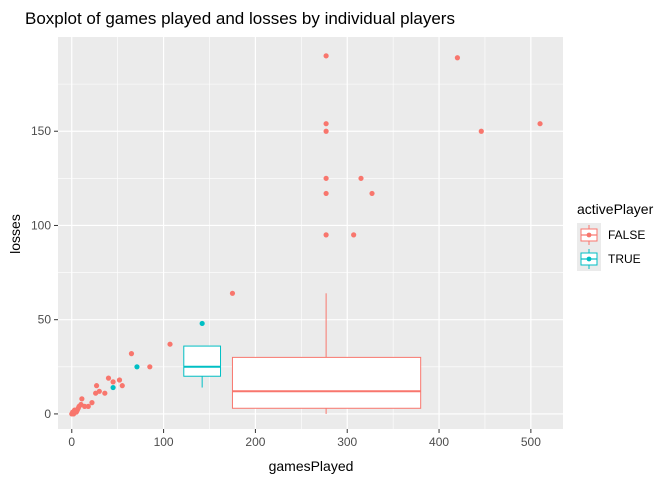  I want to click on legend-key-true: TRUE, so click(609, 259).